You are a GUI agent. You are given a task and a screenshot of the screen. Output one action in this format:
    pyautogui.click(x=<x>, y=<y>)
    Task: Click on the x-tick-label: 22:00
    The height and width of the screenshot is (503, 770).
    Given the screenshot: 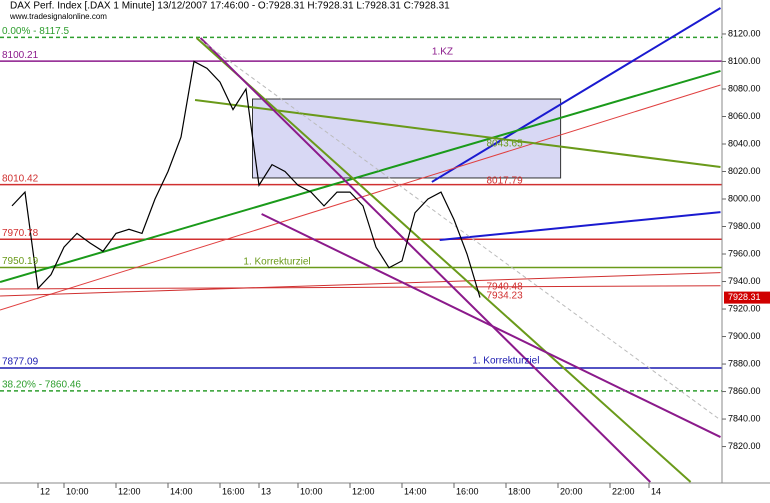 What is the action you would take?
    pyautogui.click(x=623, y=491)
    